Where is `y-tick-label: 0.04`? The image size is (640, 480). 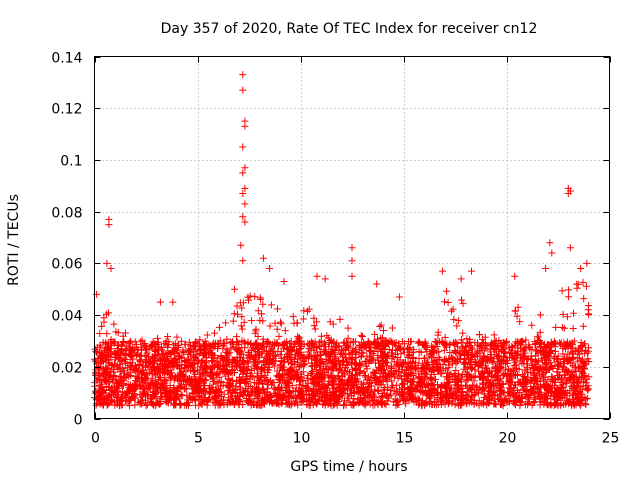
y-tick-label: 0.04 is located at coordinates (66, 317).